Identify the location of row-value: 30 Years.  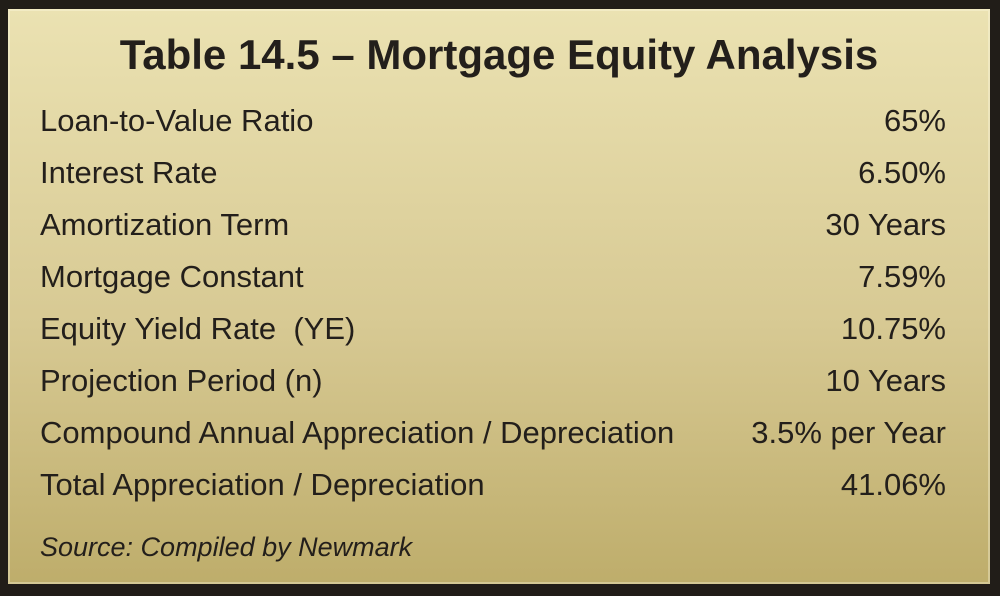
(885, 224).